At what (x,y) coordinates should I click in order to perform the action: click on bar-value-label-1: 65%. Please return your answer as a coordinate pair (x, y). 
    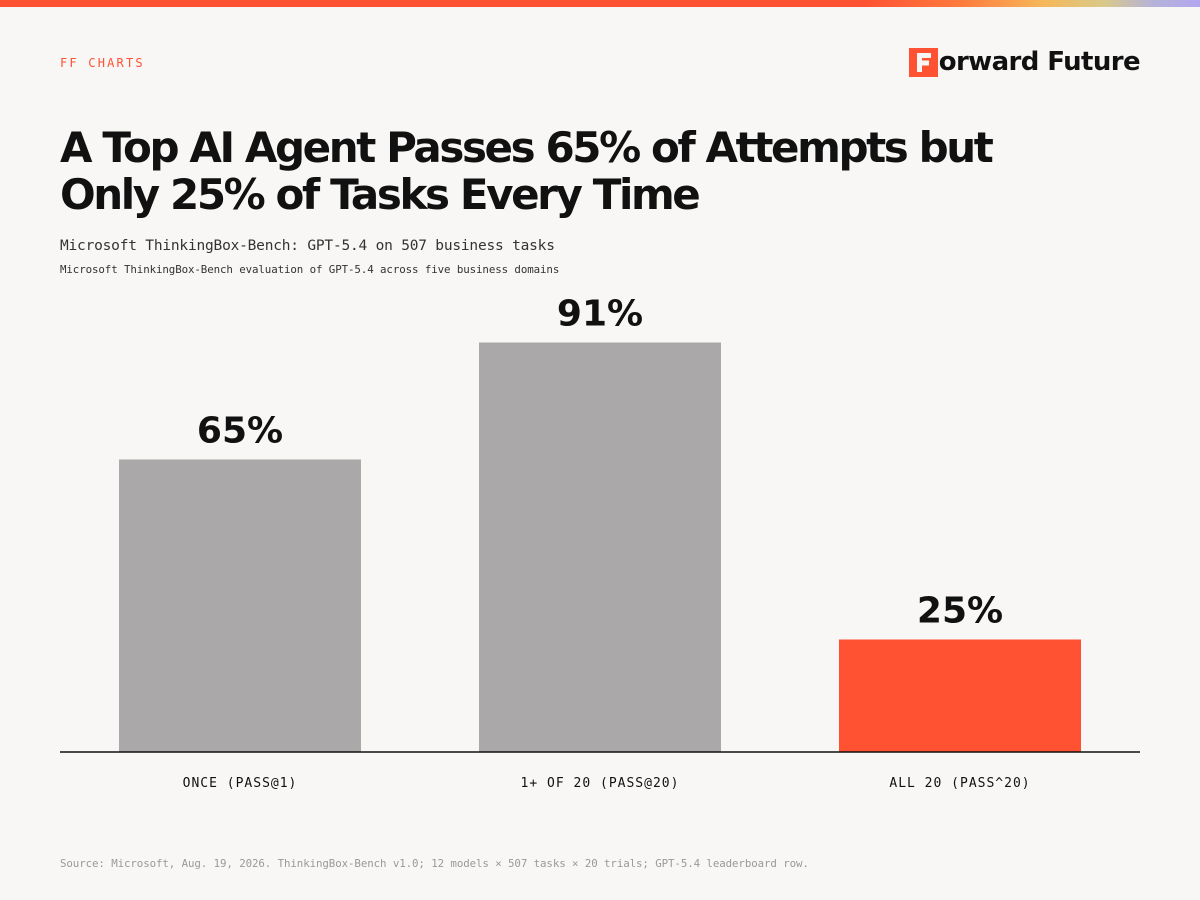
    Looking at the image, I should click on (240, 431).